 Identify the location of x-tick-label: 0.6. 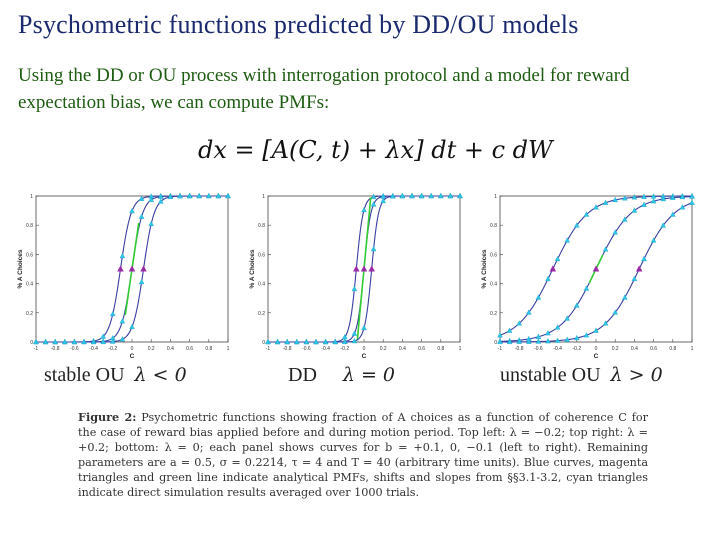
(421, 349).